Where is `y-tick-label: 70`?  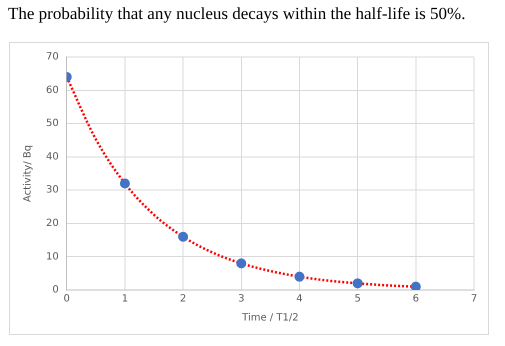 y-tick-label: 70 is located at coordinates (52, 57).